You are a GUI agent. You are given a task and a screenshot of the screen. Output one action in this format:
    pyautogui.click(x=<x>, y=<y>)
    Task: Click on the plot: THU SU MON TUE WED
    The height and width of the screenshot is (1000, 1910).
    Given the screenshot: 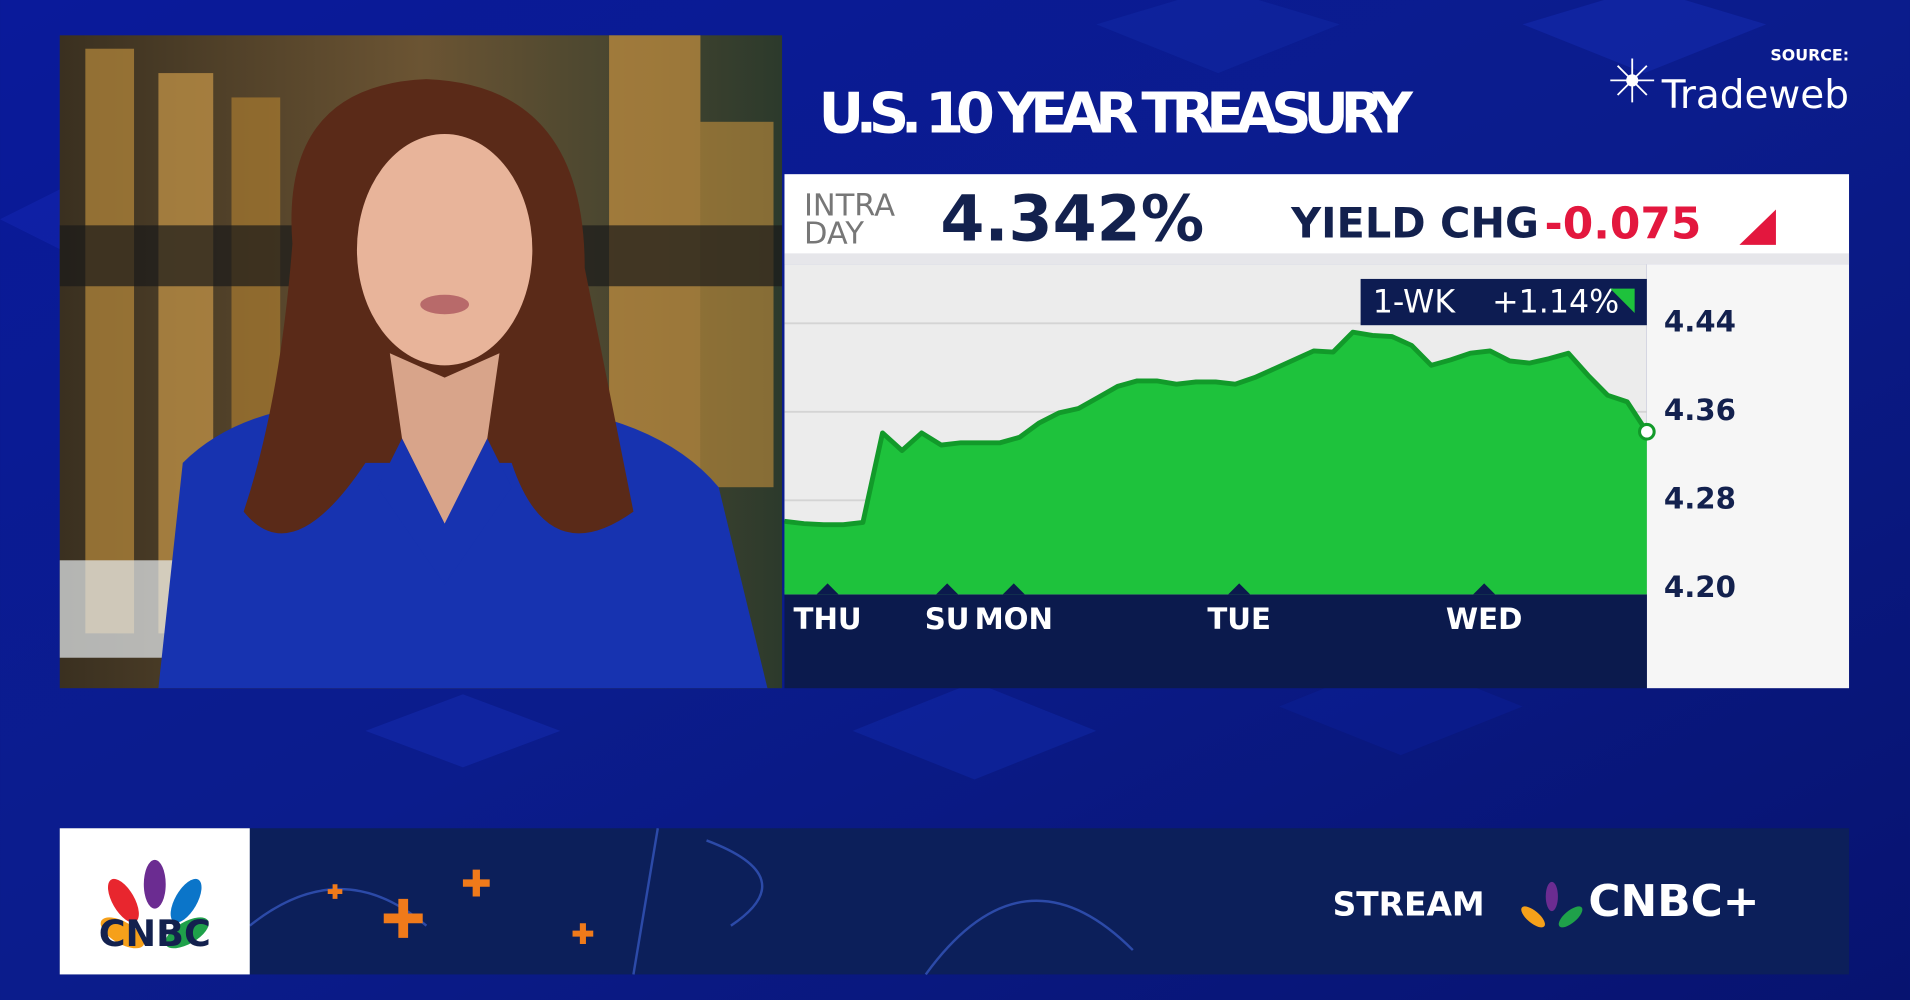 What is the action you would take?
    pyautogui.click(x=1220, y=479)
    